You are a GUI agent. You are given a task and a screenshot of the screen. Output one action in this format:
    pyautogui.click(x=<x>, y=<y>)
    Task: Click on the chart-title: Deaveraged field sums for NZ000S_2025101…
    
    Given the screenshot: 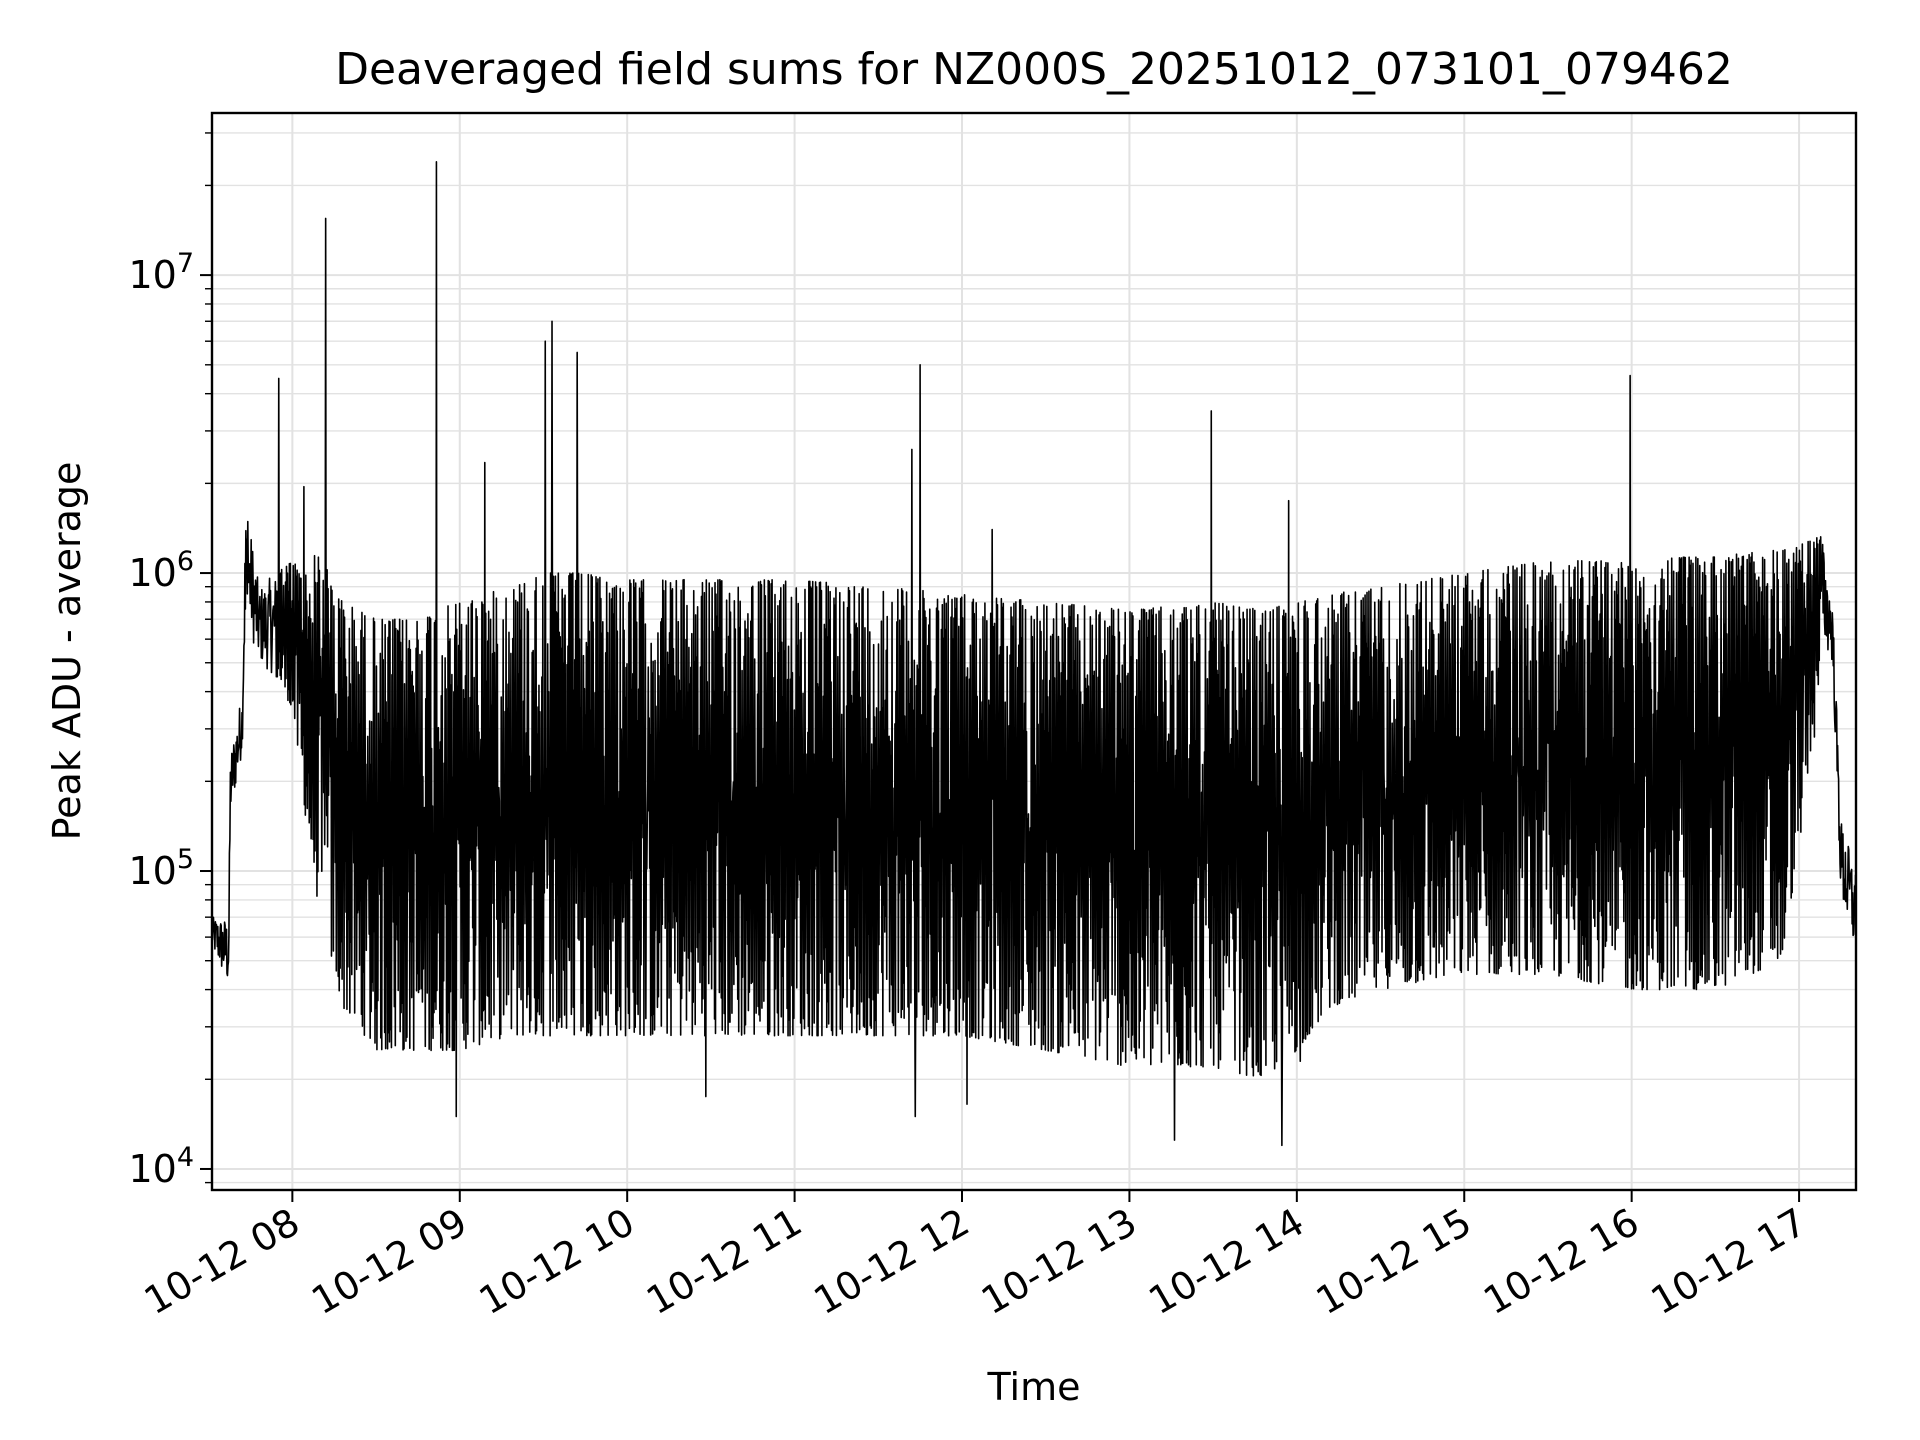 What is the action you would take?
    pyautogui.click(x=1034, y=69)
    